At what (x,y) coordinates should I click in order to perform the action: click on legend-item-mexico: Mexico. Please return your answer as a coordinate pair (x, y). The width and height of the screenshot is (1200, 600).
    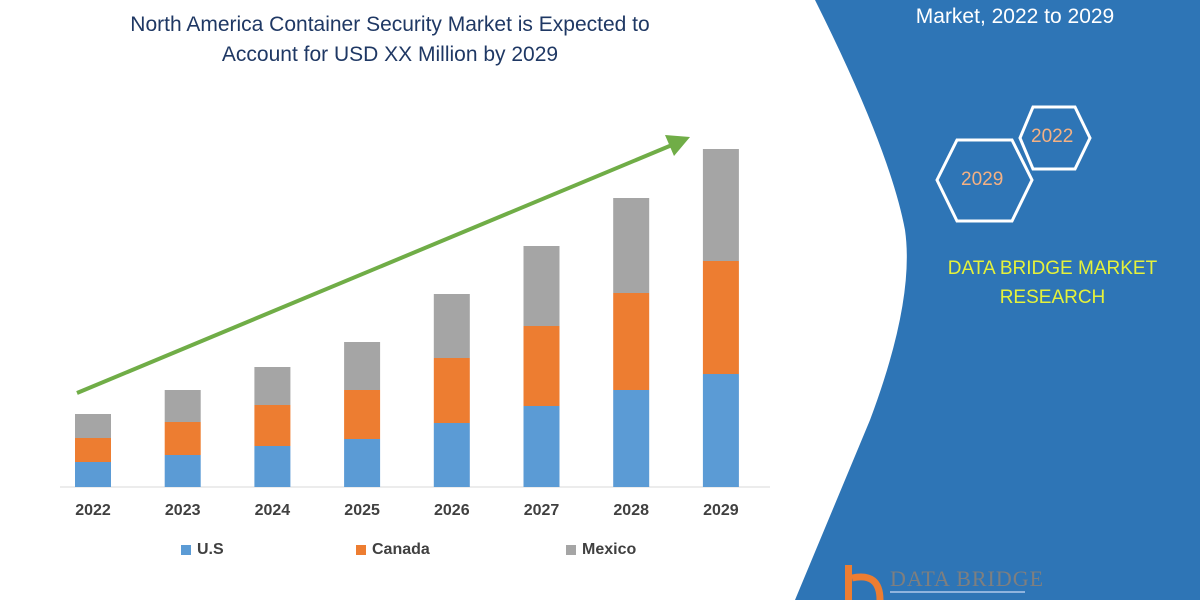
    Looking at the image, I should click on (601, 550).